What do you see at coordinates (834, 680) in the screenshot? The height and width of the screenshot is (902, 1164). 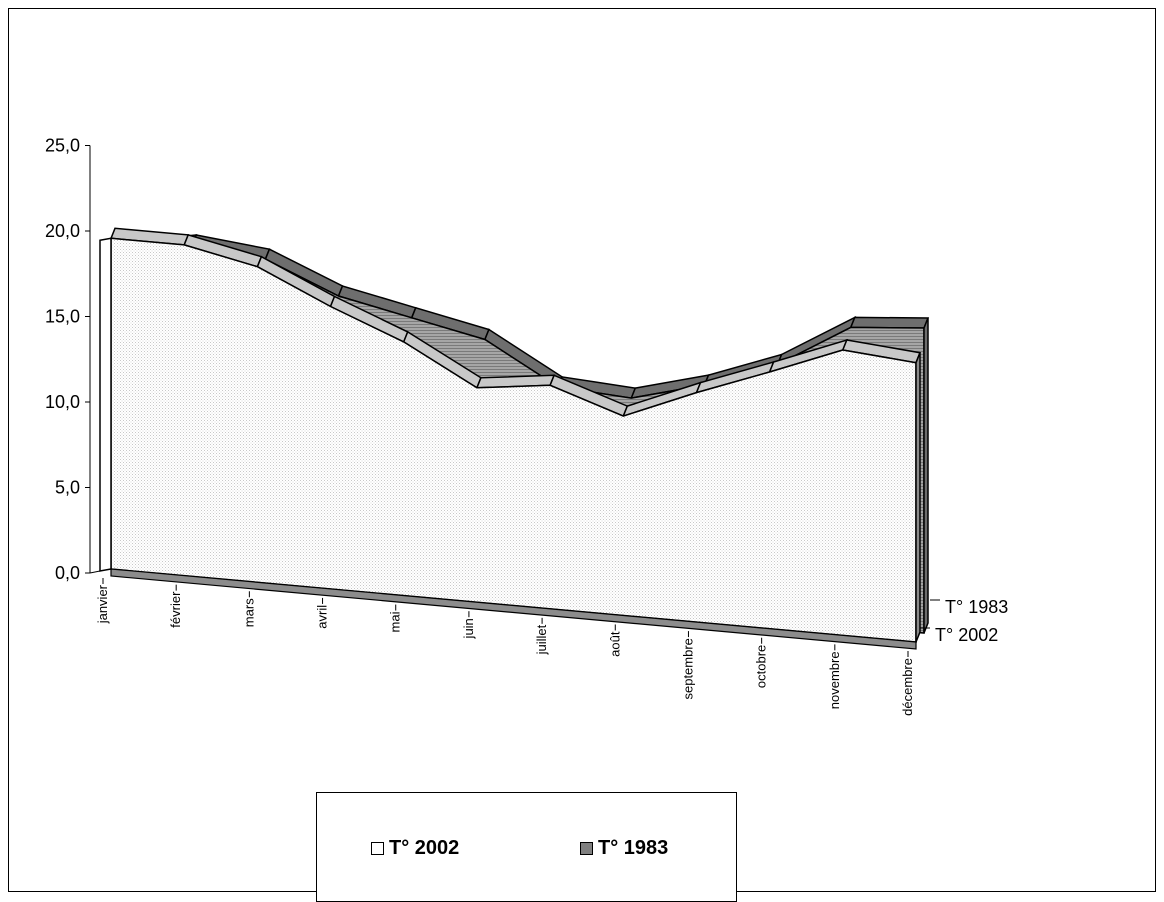 I see `x-tick-label: novembre` at bounding box center [834, 680].